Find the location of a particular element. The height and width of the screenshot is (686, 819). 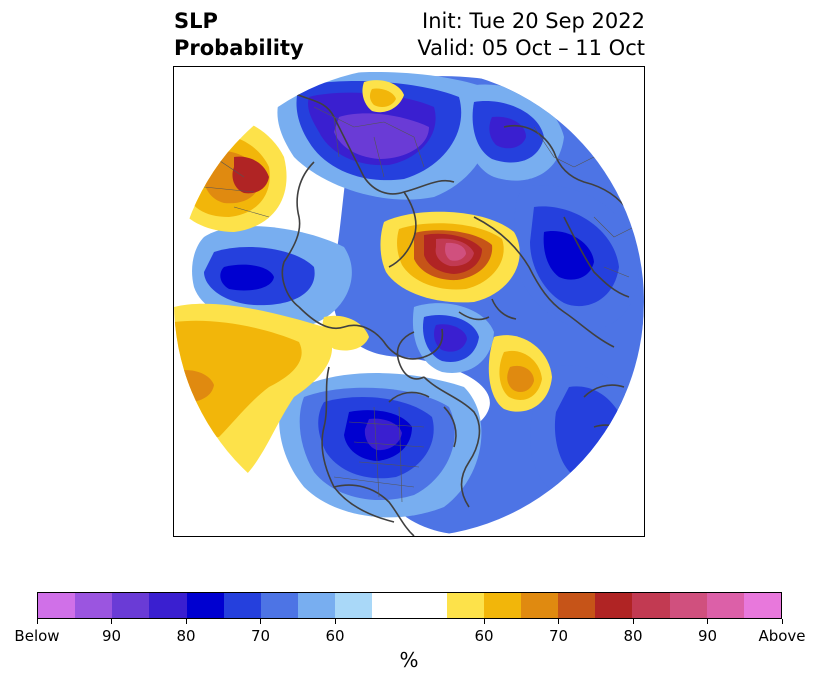

init-date: Init: Tue 20 Sep 2022 is located at coordinates (533, 21).